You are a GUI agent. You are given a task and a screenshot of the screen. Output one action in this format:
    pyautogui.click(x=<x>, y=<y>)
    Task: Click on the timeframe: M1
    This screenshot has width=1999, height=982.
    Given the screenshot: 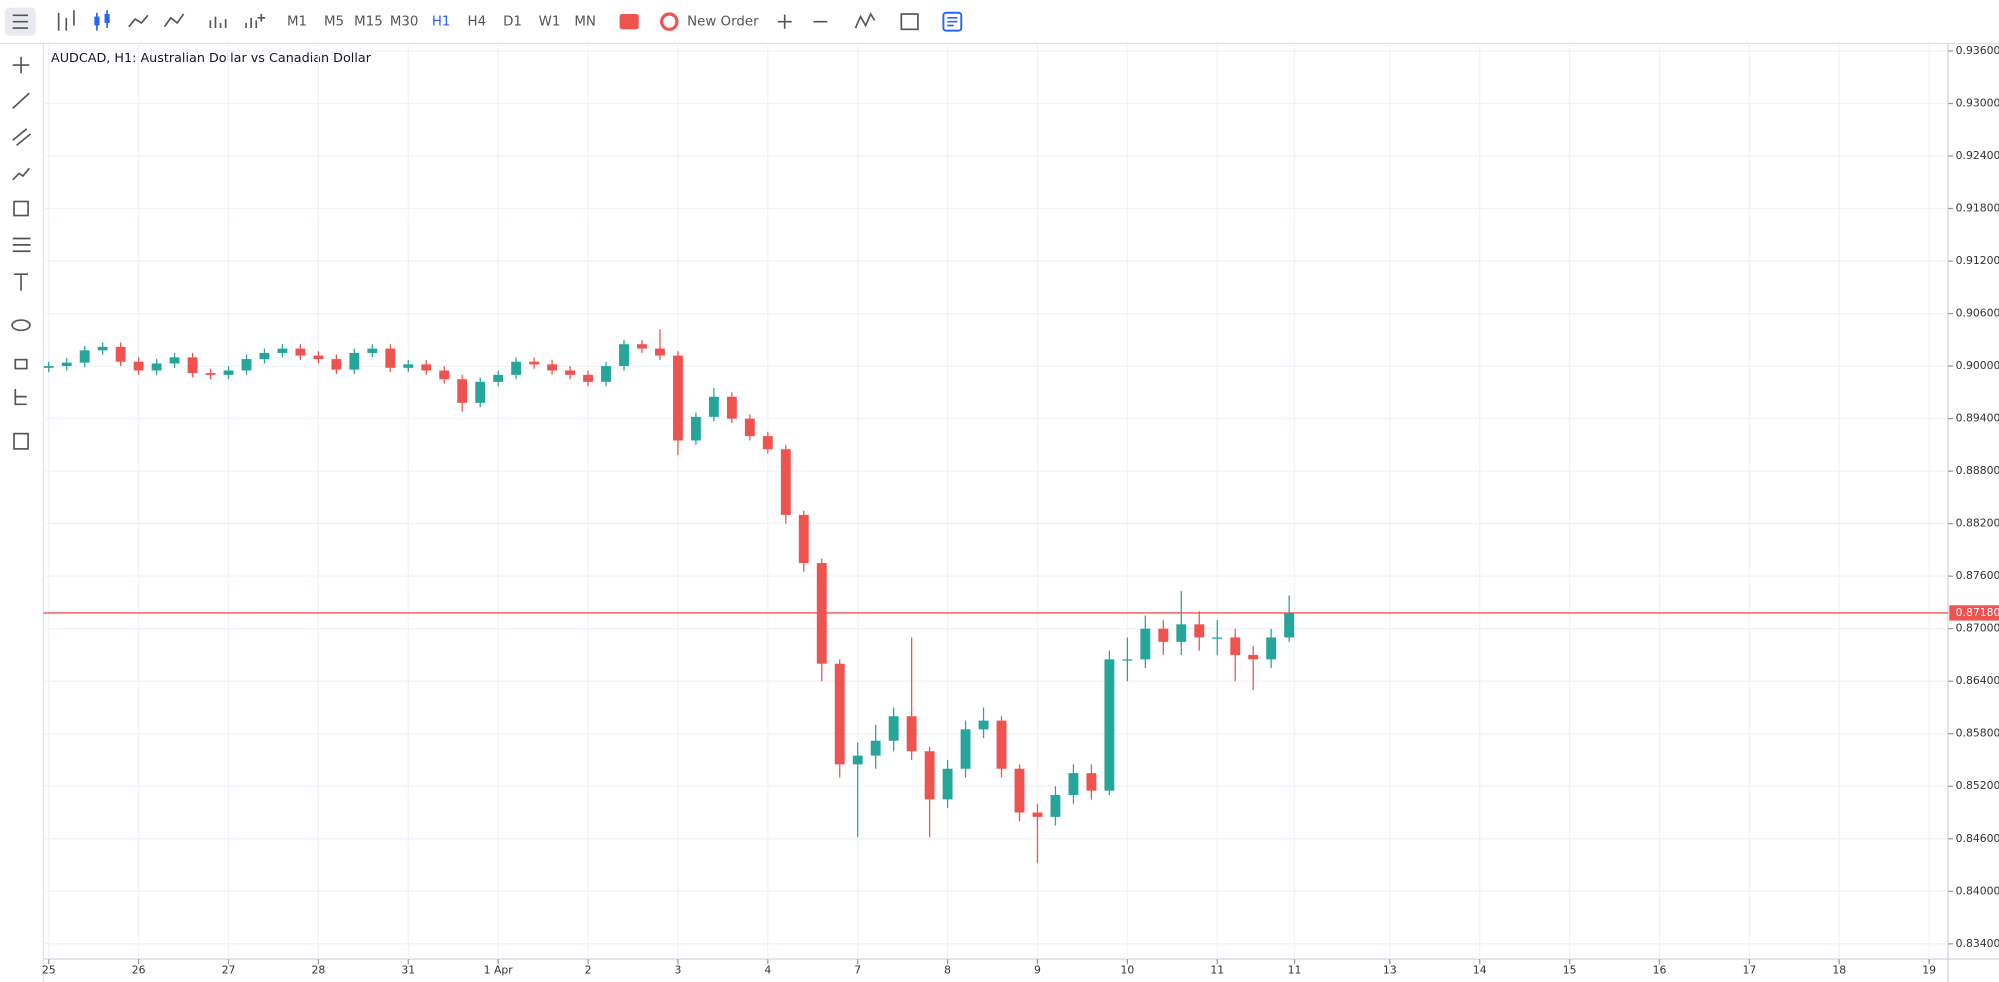 What is the action you would take?
    pyautogui.click(x=297, y=22)
    